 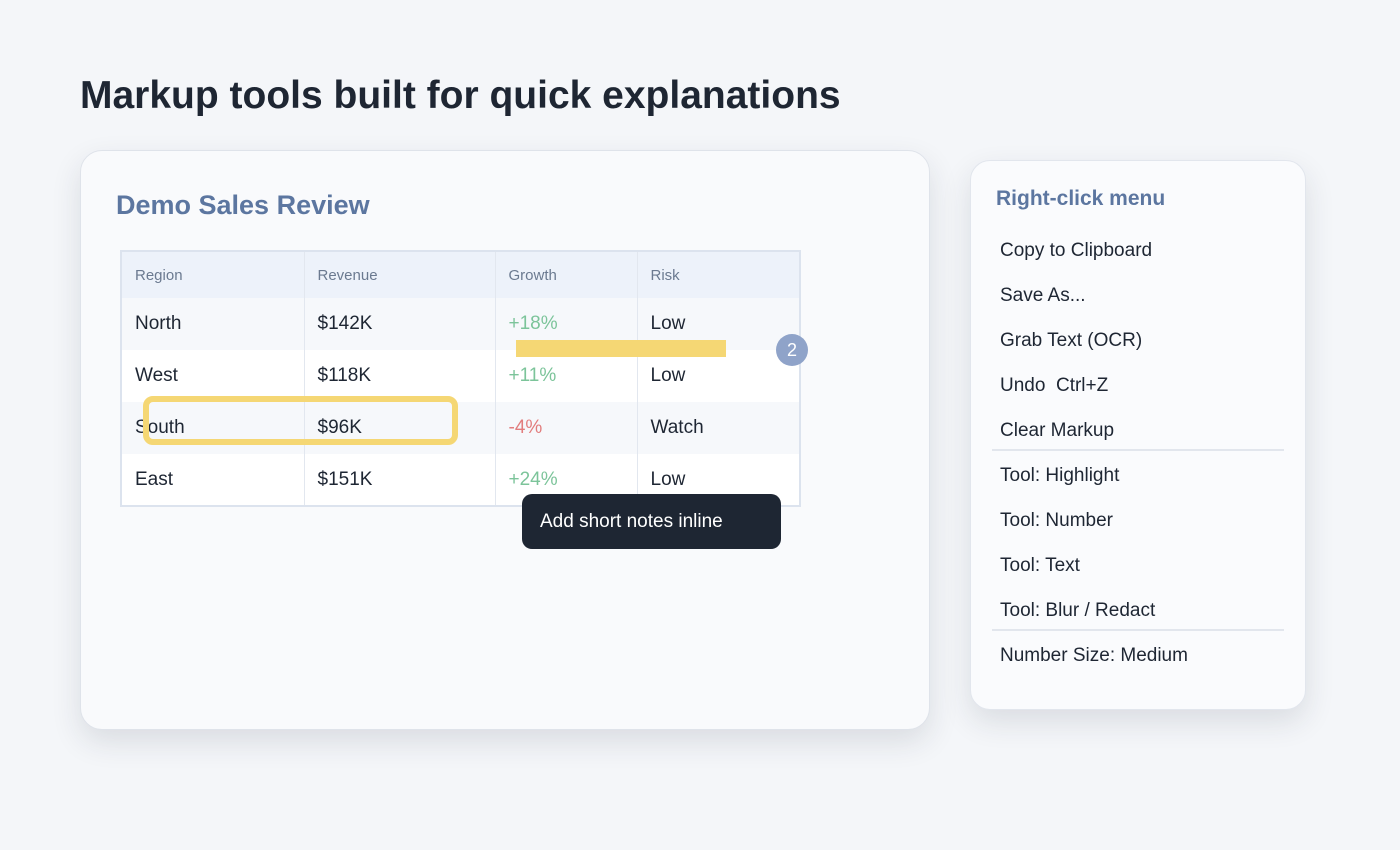 What do you see at coordinates (565, 428) in the screenshot?
I see `cell: -4%` at bounding box center [565, 428].